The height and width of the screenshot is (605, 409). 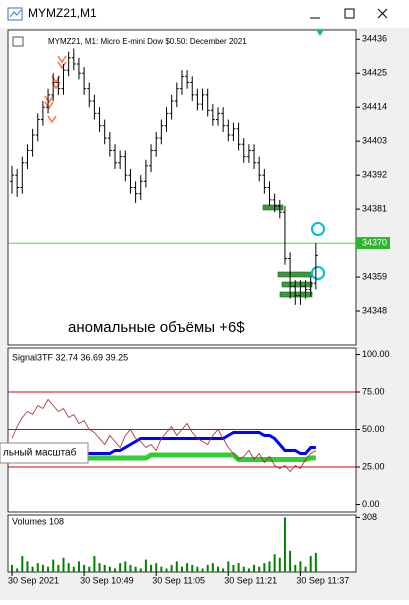 What do you see at coordinates (70, 357) in the screenshot?
I see `signal-title: Signal3TF 32.74 36.69 39.25` at bounding box center [70, 357].